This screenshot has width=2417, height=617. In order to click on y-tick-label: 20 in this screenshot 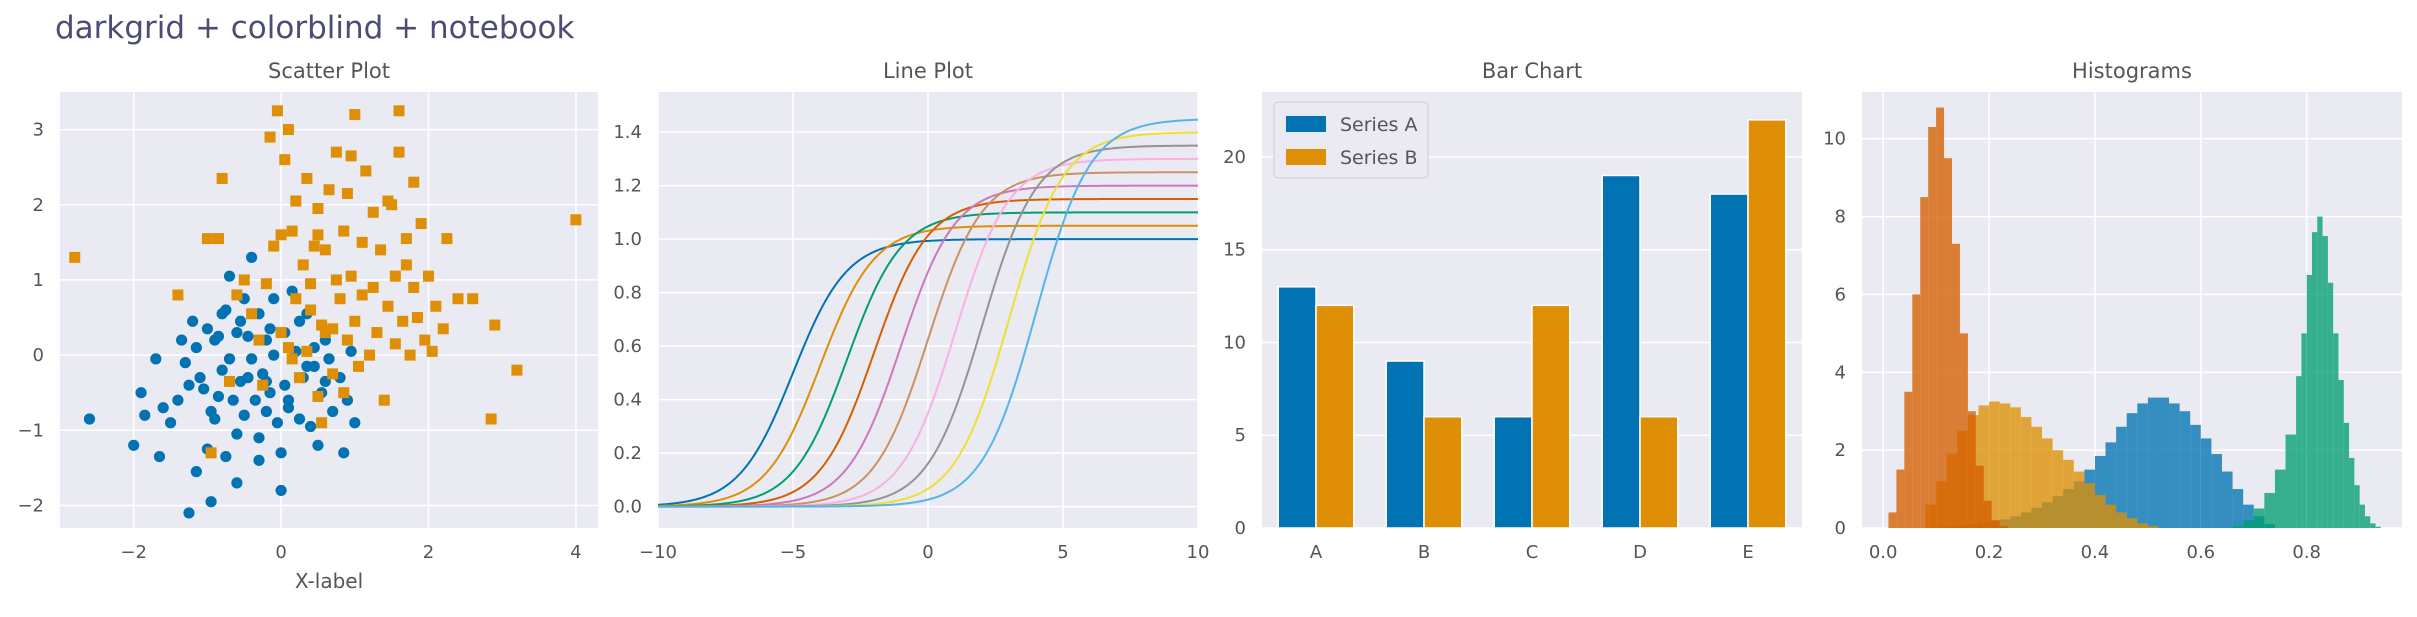, I will do `click(1234, 157)`.